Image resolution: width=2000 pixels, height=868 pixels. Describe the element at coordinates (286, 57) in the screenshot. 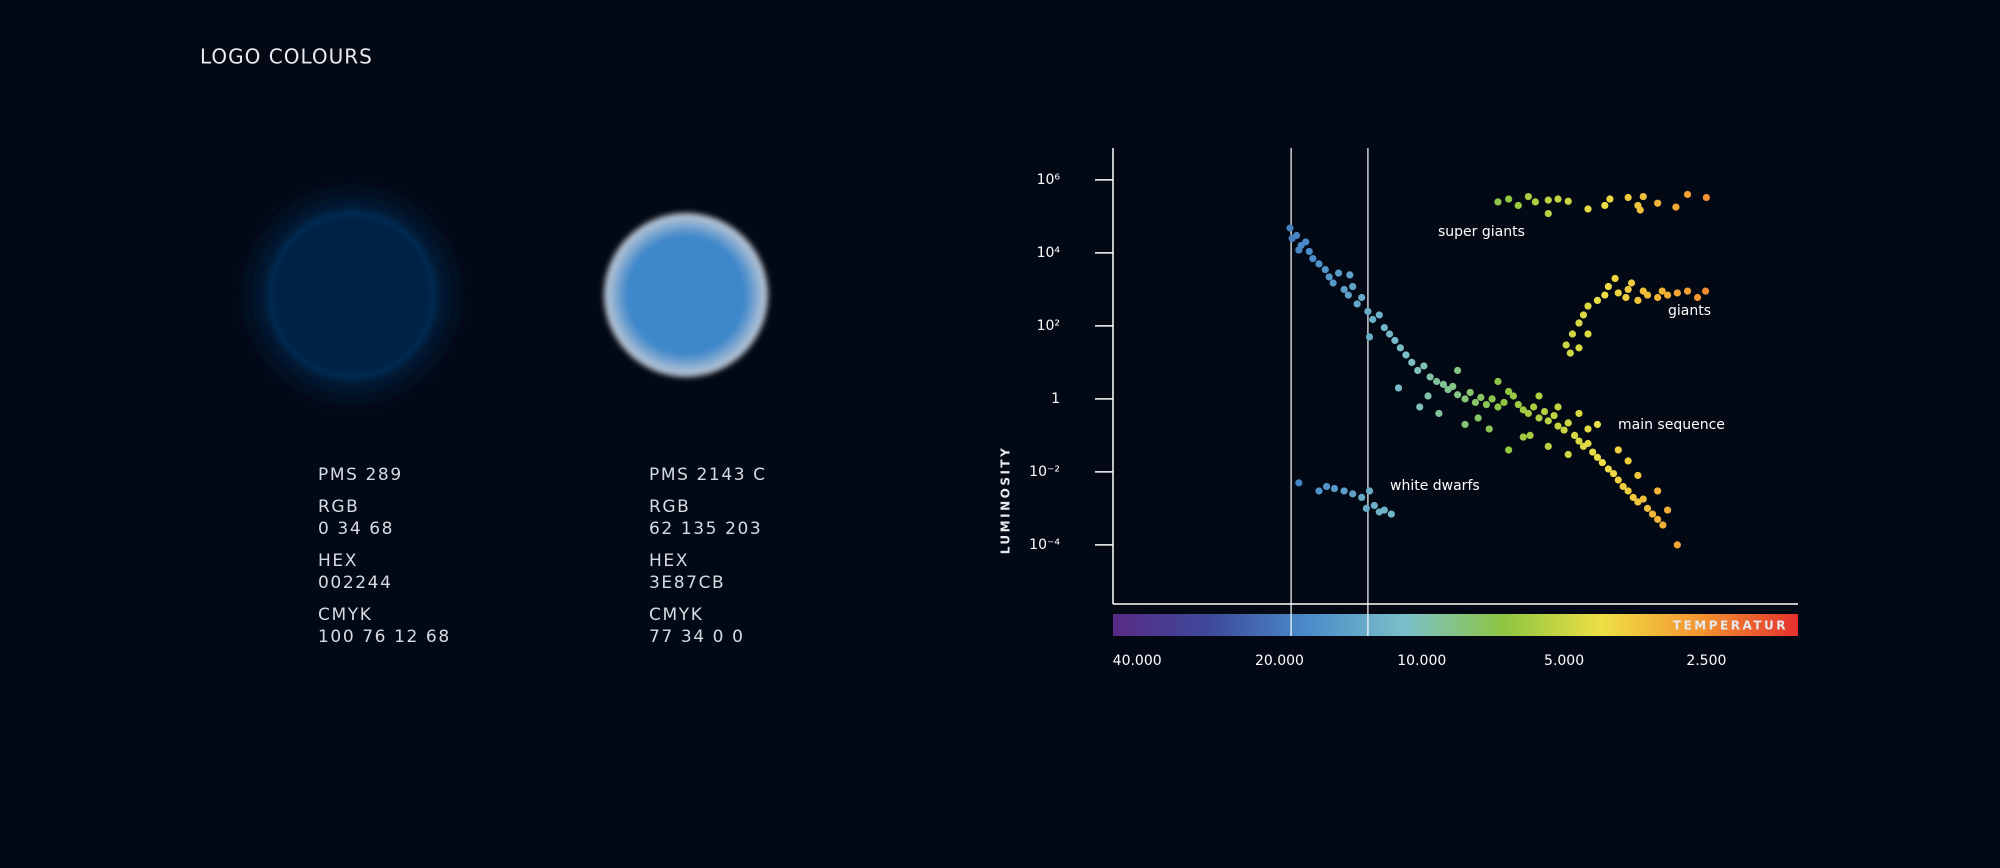

I see `page-title: LOGO COLOURS` at that location.